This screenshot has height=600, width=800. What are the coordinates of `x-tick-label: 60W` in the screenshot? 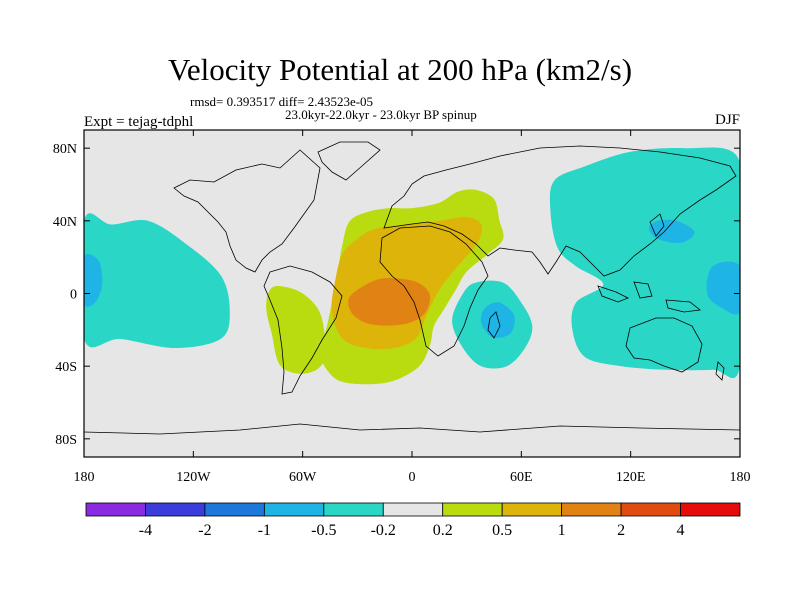 It's located at (303, 477).